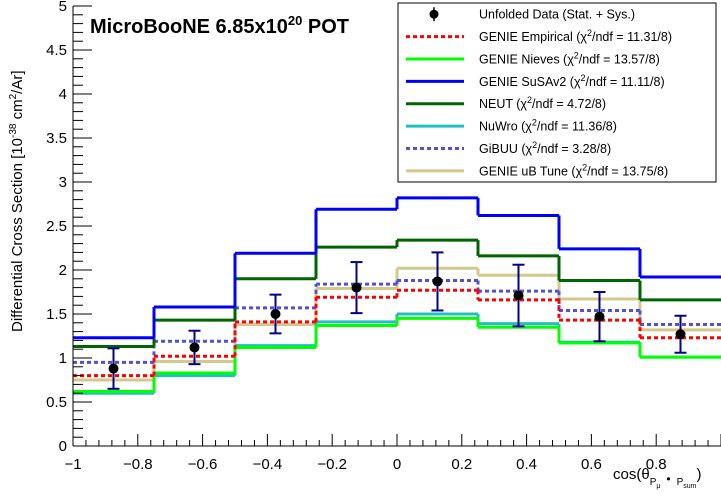 The image size is (721, 500). Describe the element at coordinates (63, 182) in the screenshot. I see `y-tick-label: 3` at that location.